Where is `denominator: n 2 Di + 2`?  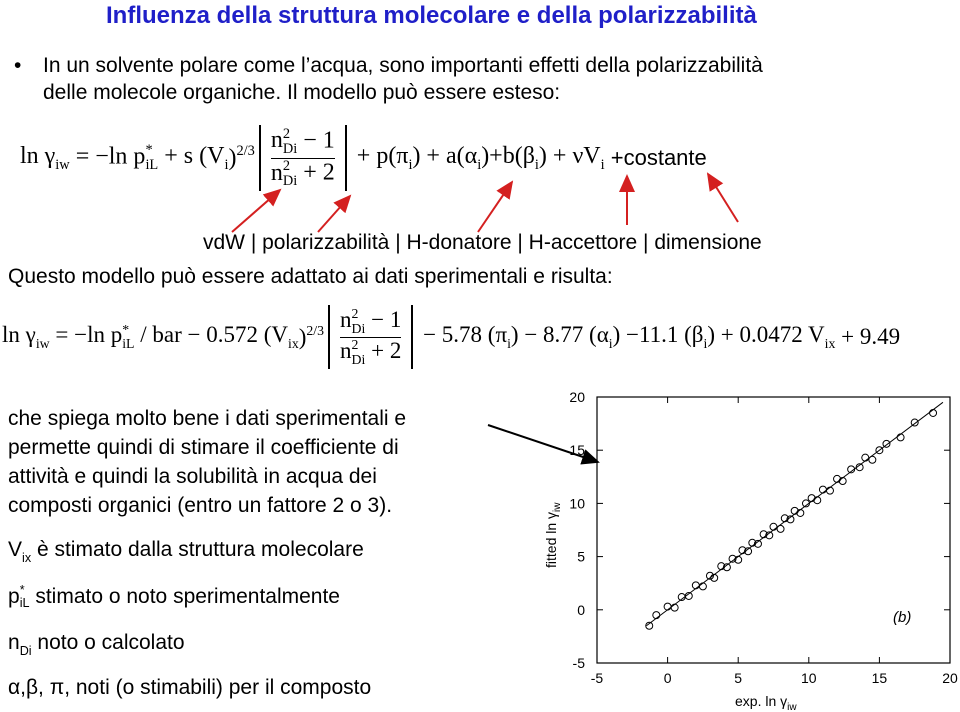 denominator: n 2 Di + 2 is located at coordinates (370, 352).